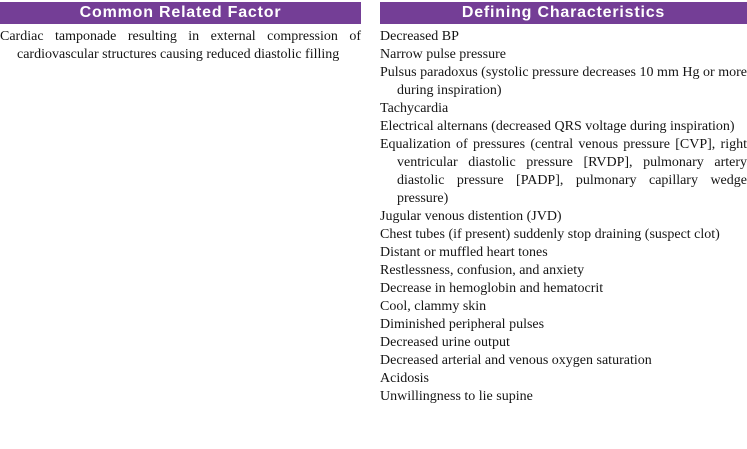 The width and height of the screenshot is (747, 449). What do you see at coordinates (464, 252) in the screenshot?
I see `list-item: Distant or muffled heart tones` at bounding box center [464, 252].